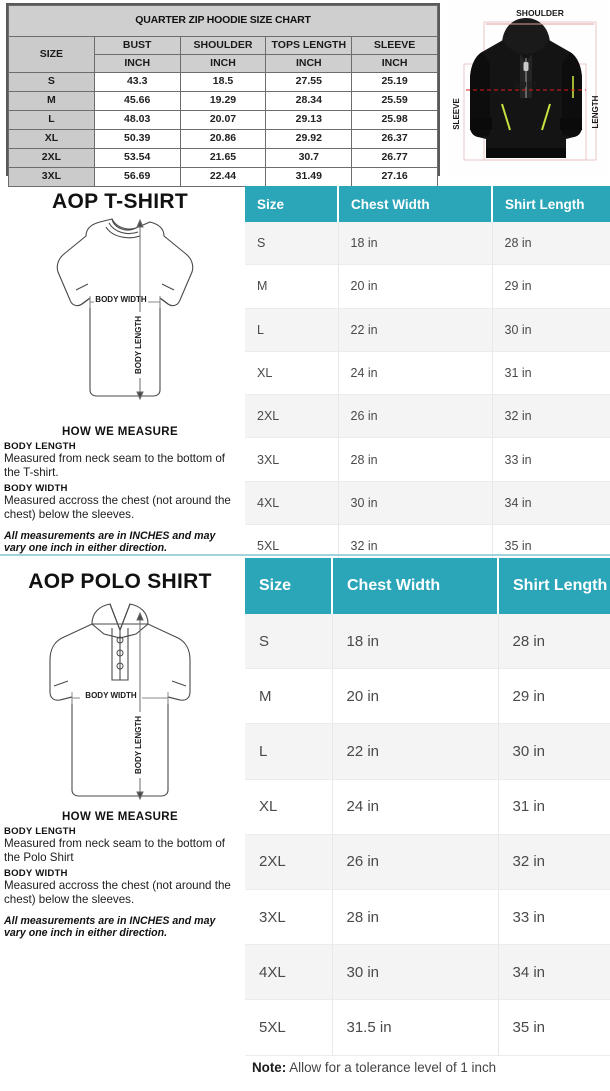  What do you see at coordinates (551, 373) in the screenshot?
I see `tshirt-cell-length: 31 in` at bounding box center [551, 373].